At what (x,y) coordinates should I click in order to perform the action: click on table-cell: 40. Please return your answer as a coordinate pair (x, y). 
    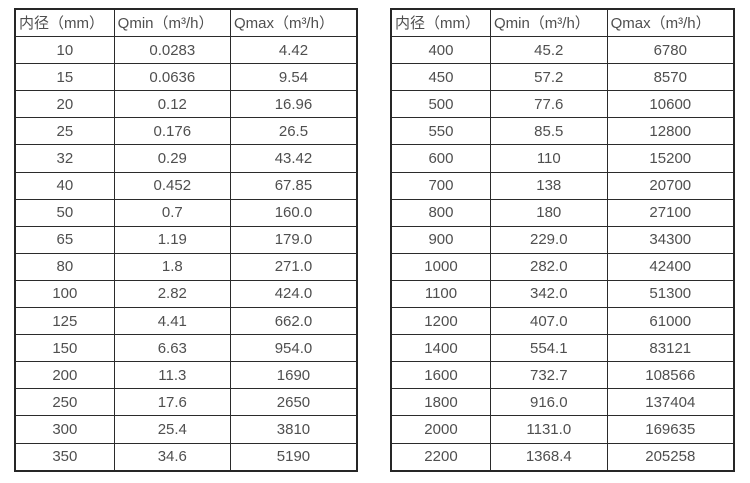
    Looking at the image, I should click on (64, 185).